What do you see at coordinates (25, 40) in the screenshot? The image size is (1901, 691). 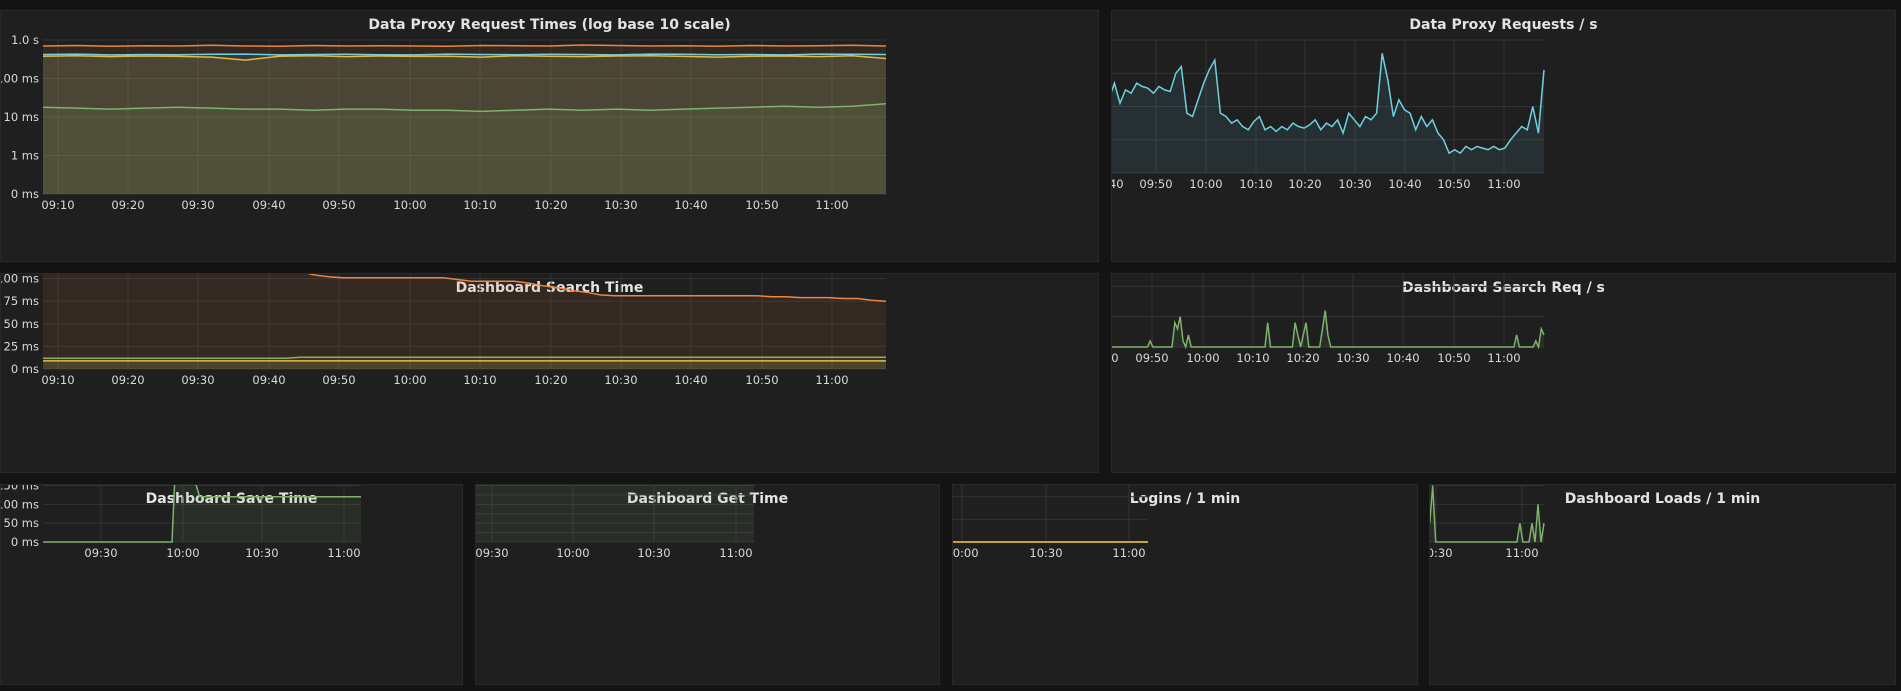 I see `y-tick-label: 1.0 s` at bounding box center [25, 40].